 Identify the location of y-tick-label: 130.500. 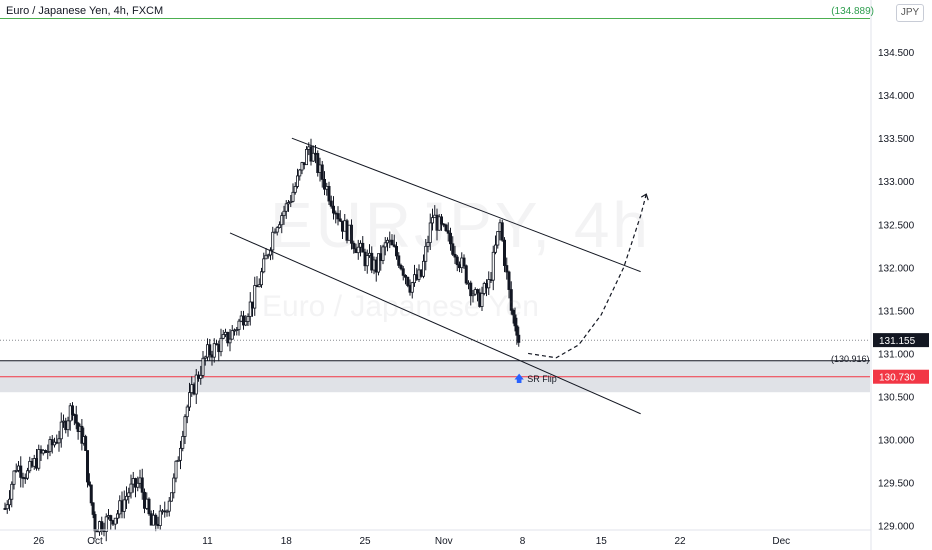
(896, 398).